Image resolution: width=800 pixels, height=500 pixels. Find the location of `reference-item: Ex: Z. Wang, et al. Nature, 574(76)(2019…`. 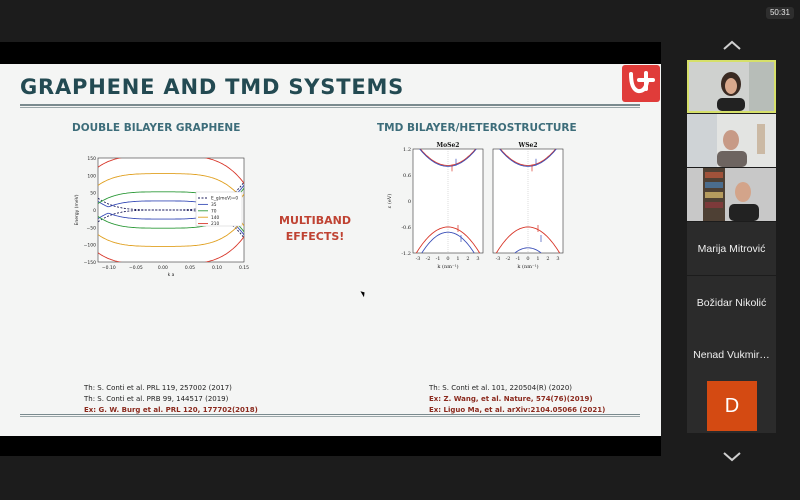

reference-item: Ex: Z. Wang, et al. Nature, 574(76)(2019… is located at coordinates (511, 399).